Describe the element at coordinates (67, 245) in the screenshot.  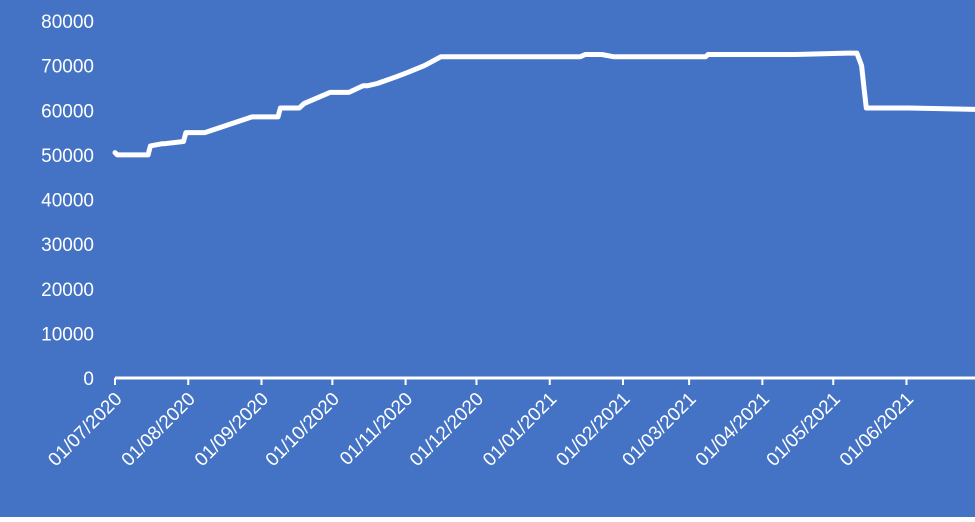
I see `y-tick-label: 30000` at that location.